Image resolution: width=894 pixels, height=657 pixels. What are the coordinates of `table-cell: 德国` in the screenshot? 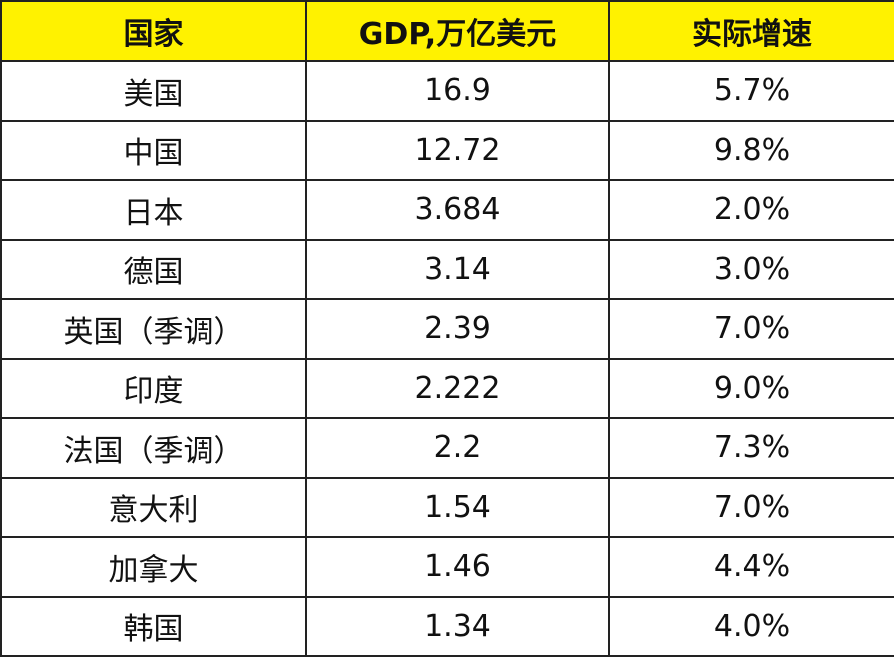 It's located at (153, 269).